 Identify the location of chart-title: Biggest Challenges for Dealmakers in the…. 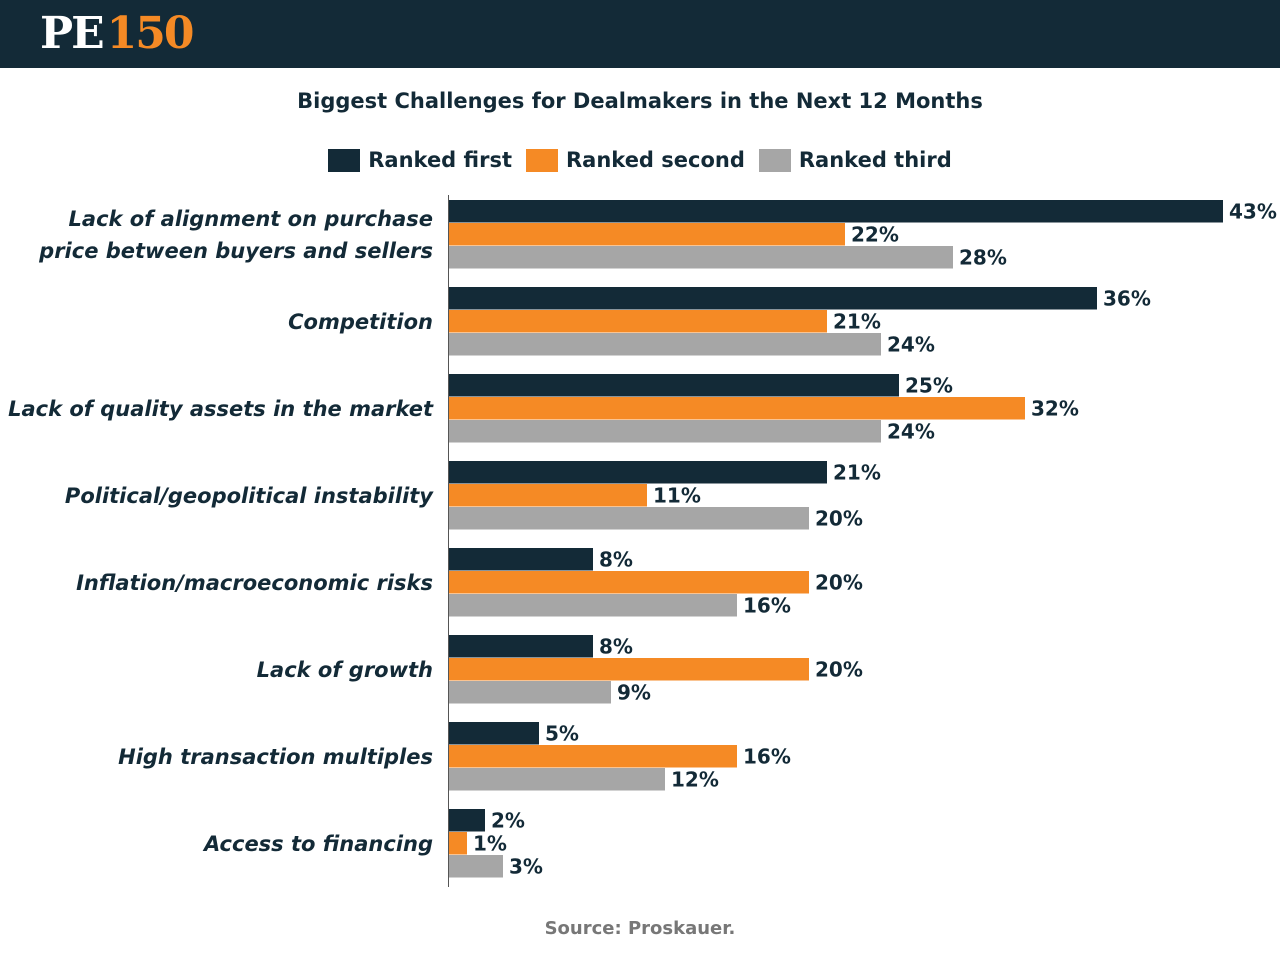
(640, 101).